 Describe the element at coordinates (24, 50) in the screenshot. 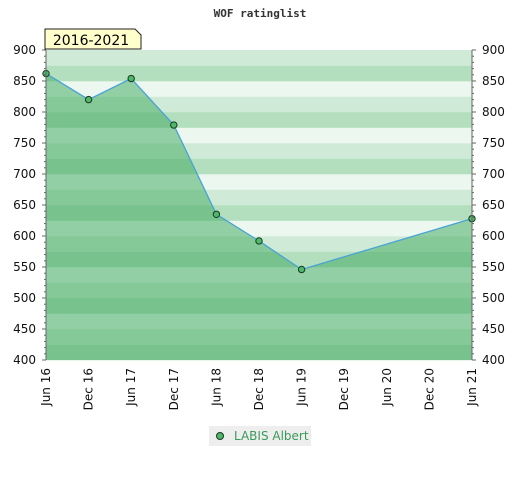

I see `y-tick-label-left: 900` at that location.